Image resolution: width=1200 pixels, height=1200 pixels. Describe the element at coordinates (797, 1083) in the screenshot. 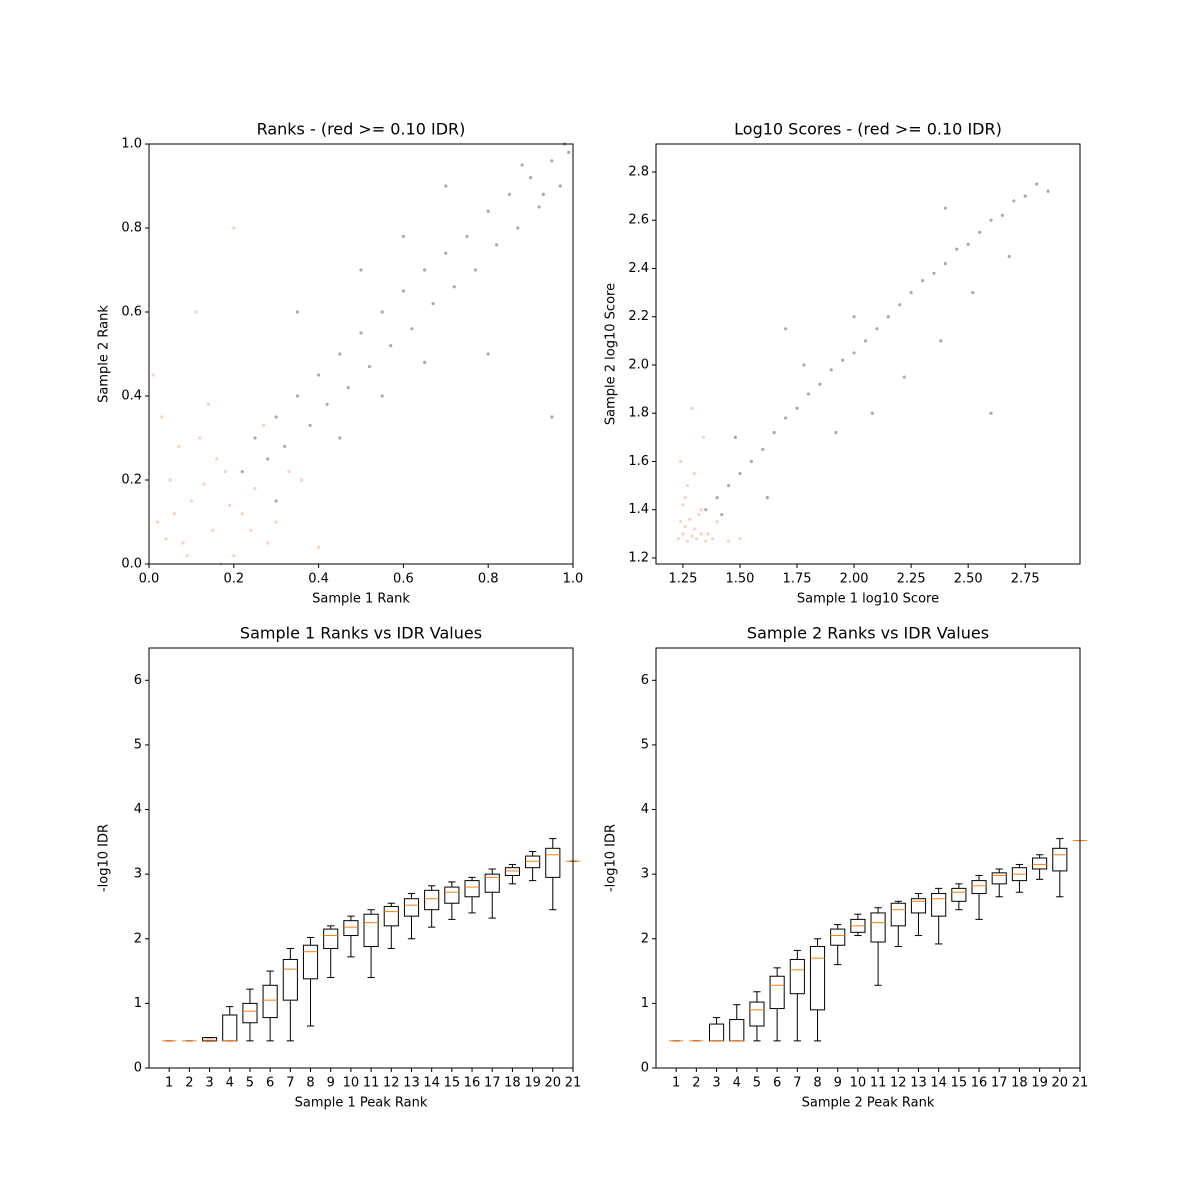

I see `x-tick-label: 7` at that location.